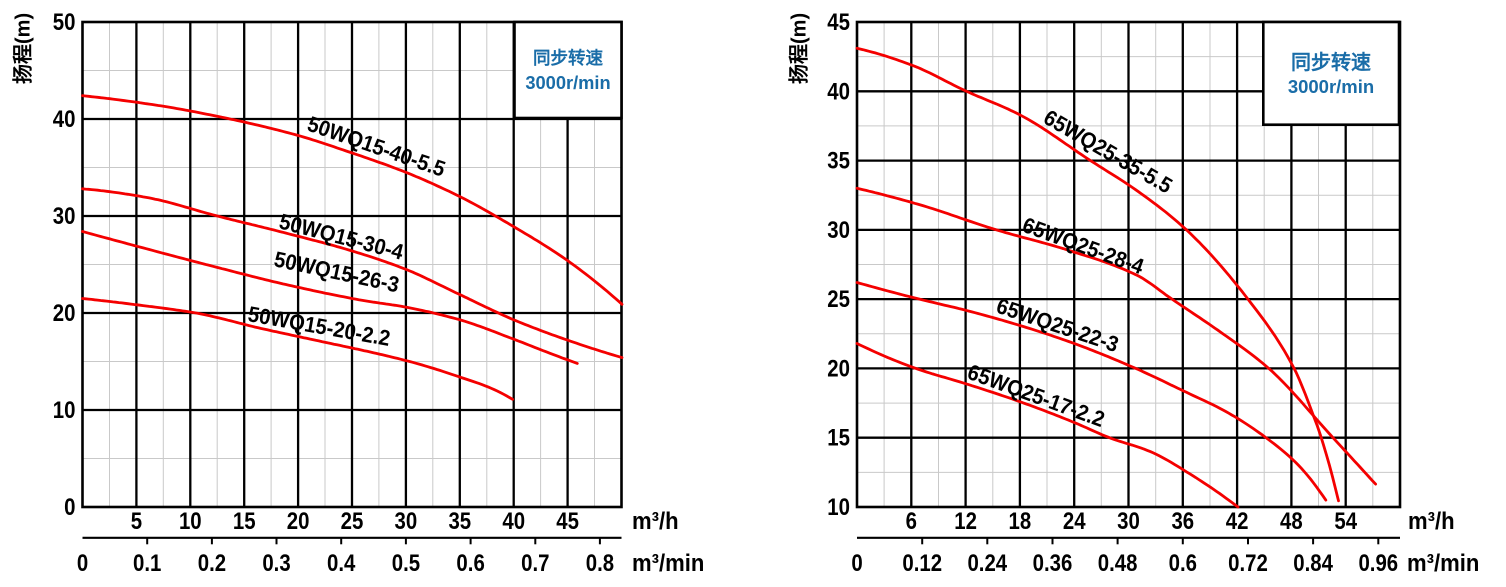 This screenshot has height=587, width=1506. I want to click on svg-text: 50, so click(64, 21).